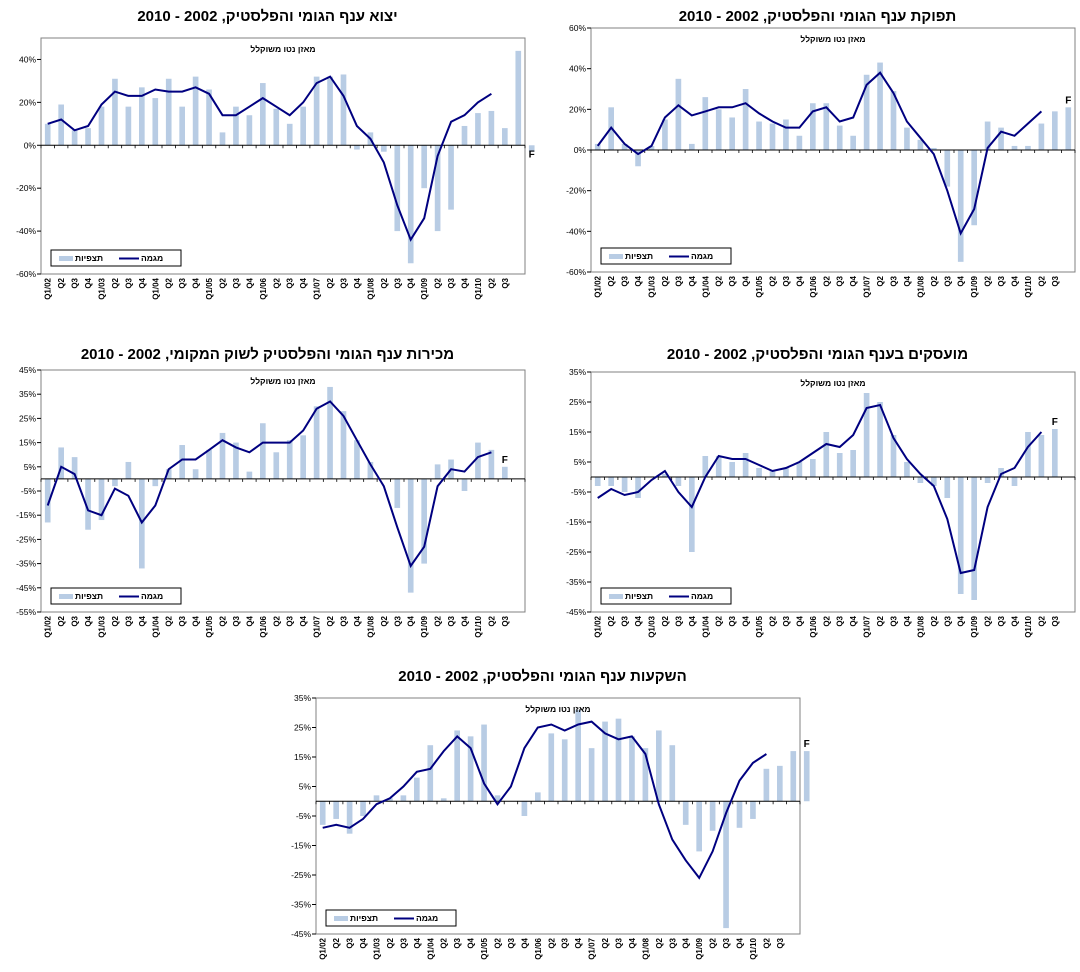 The height and width of the screenshot is (972, 1080). I want to click on y-tick-label: 40%, so click(27, 59).